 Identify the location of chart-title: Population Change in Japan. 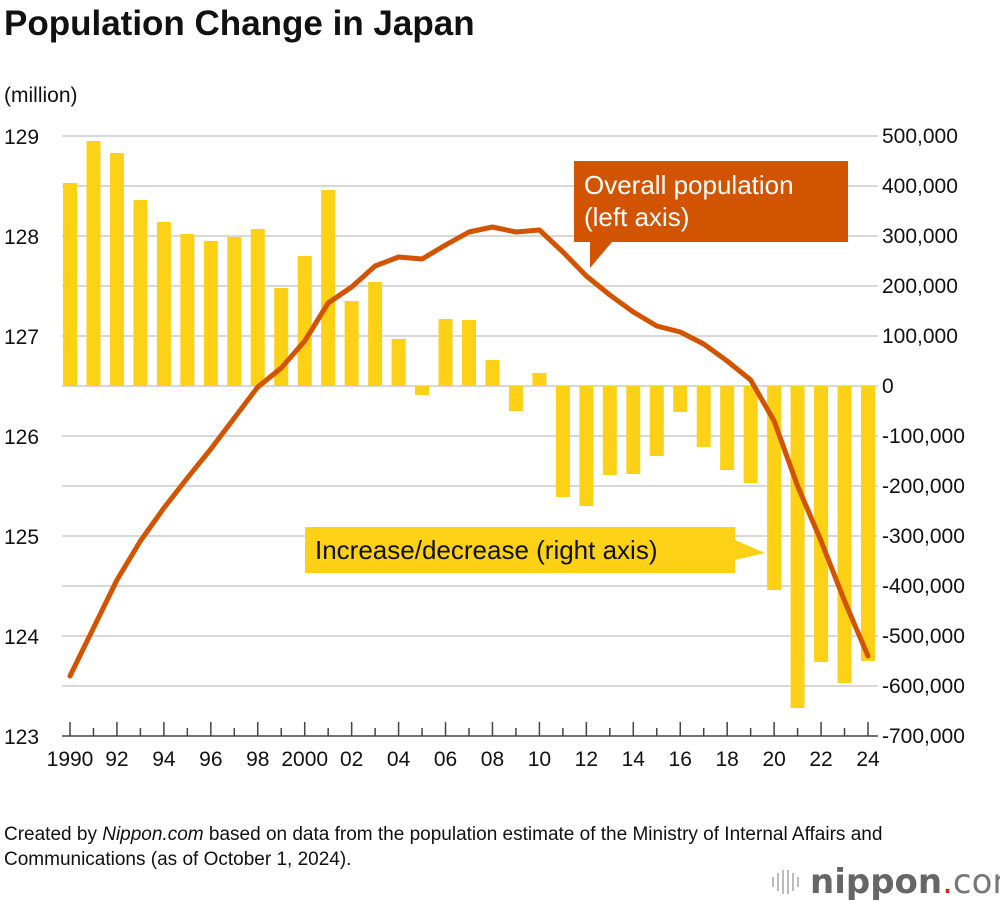
(239, 23).